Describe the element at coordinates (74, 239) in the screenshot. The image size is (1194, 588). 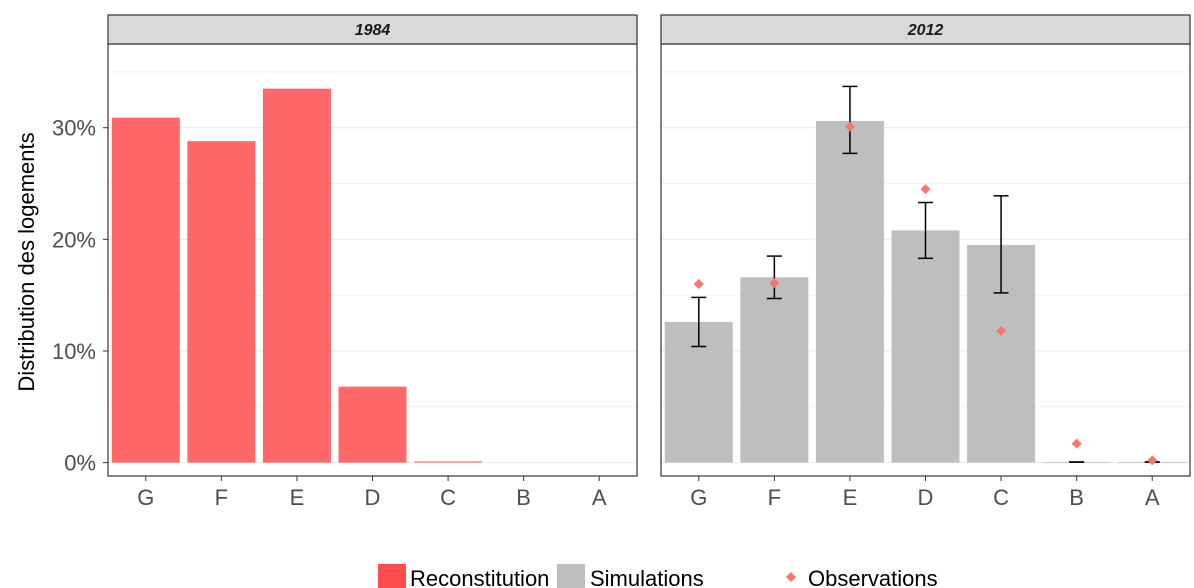
I see `y-tick-label: 20%` at that location.